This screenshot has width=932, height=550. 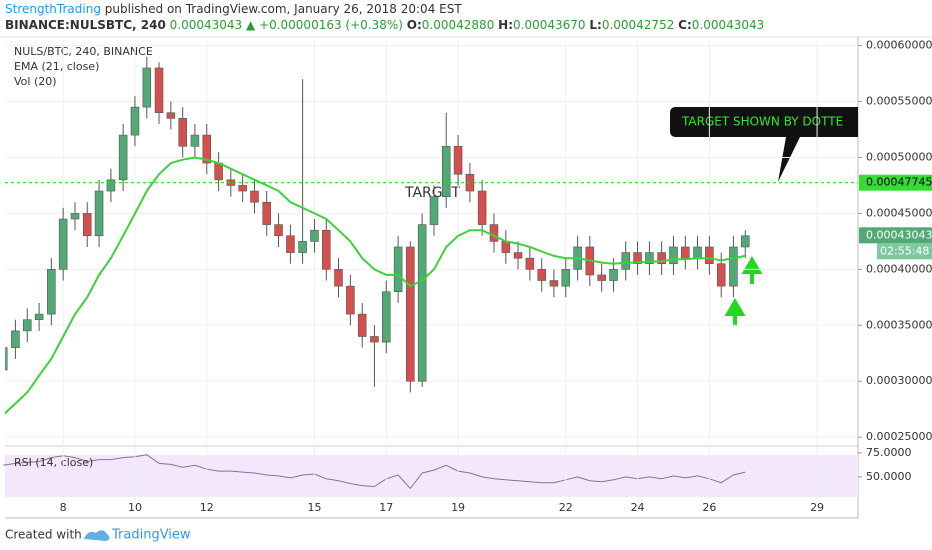 What do you see at coordinates (83, 51) in the screenshot?
I see `legend-title: NULS/BTC, 240, BINANCE` at bounding box center [83, 51].